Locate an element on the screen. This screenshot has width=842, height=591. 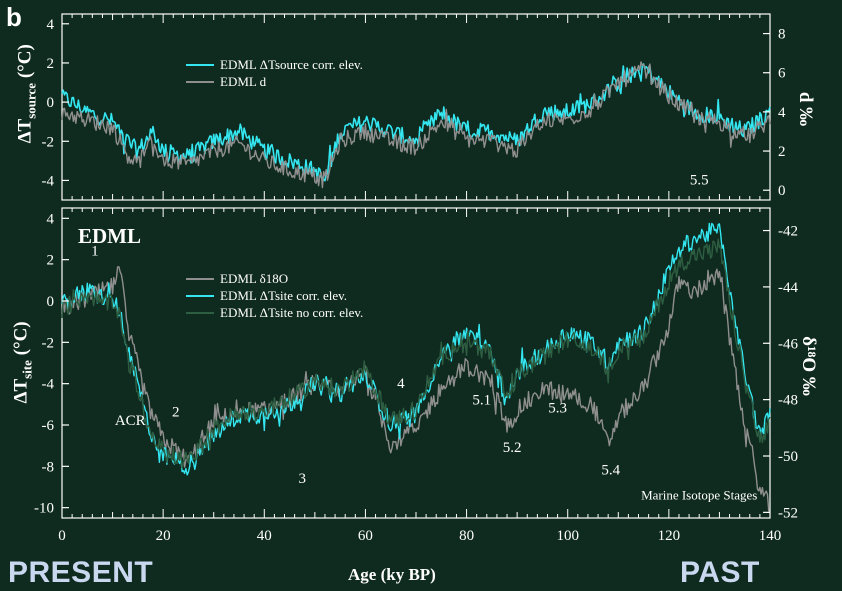
annotation-label: 5.2 is located at coordinates (512, 448).